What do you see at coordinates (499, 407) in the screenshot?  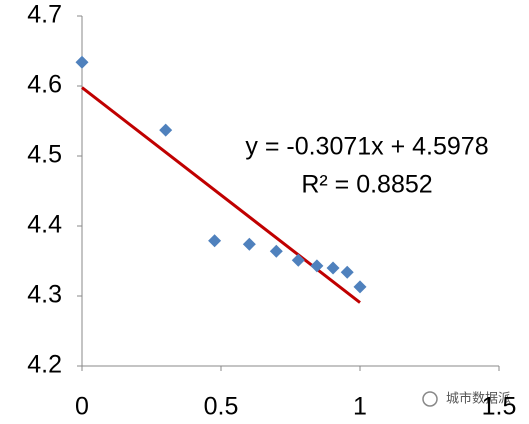 I see `x-tick-label: 1.5` at bounding box center [499, 407].